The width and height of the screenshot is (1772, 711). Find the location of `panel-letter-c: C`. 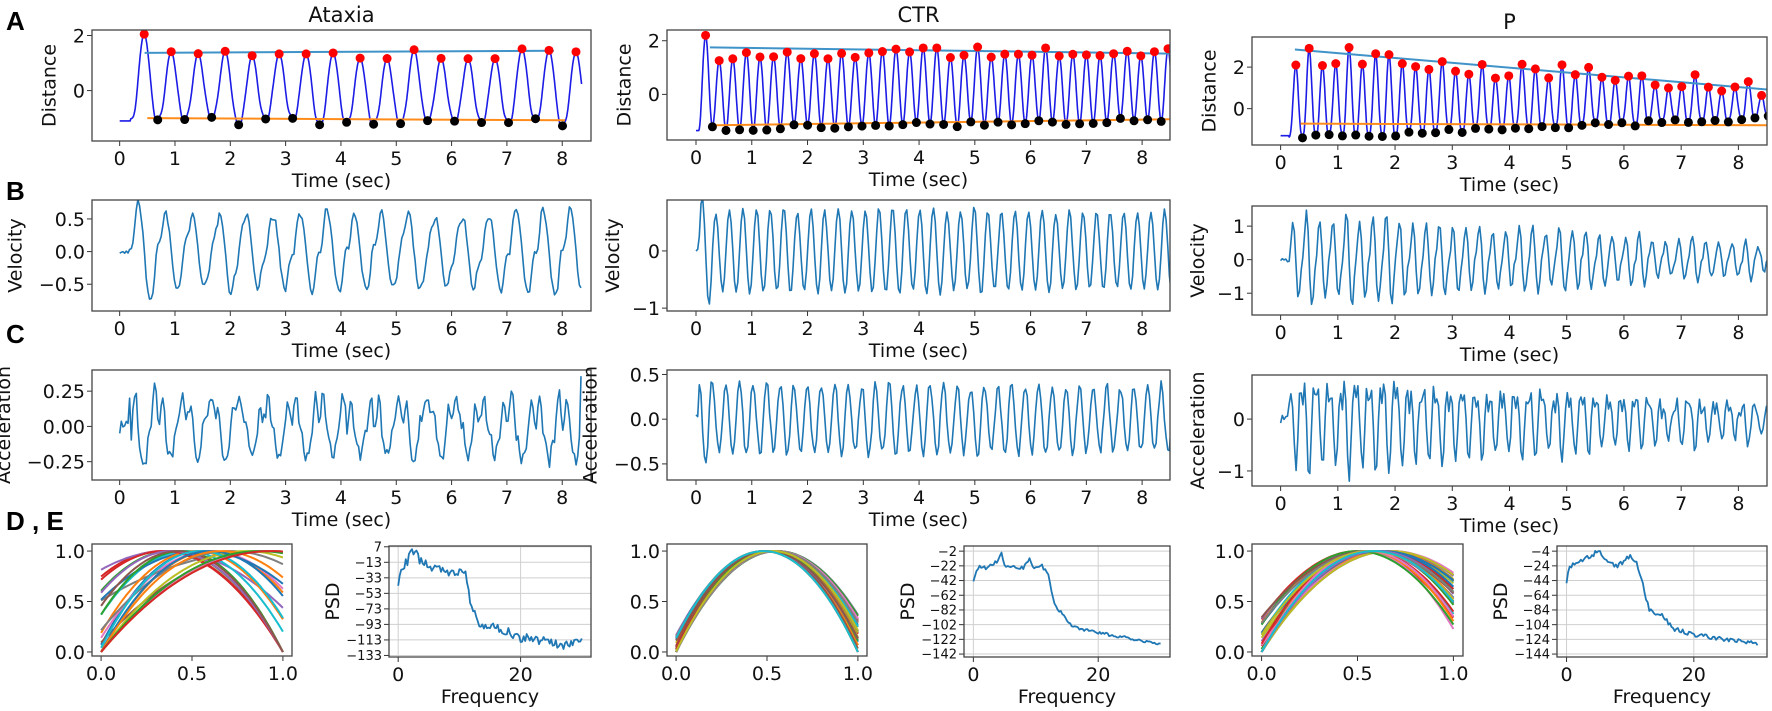

panel-letter-c: C is located at coordinates (15, 334).